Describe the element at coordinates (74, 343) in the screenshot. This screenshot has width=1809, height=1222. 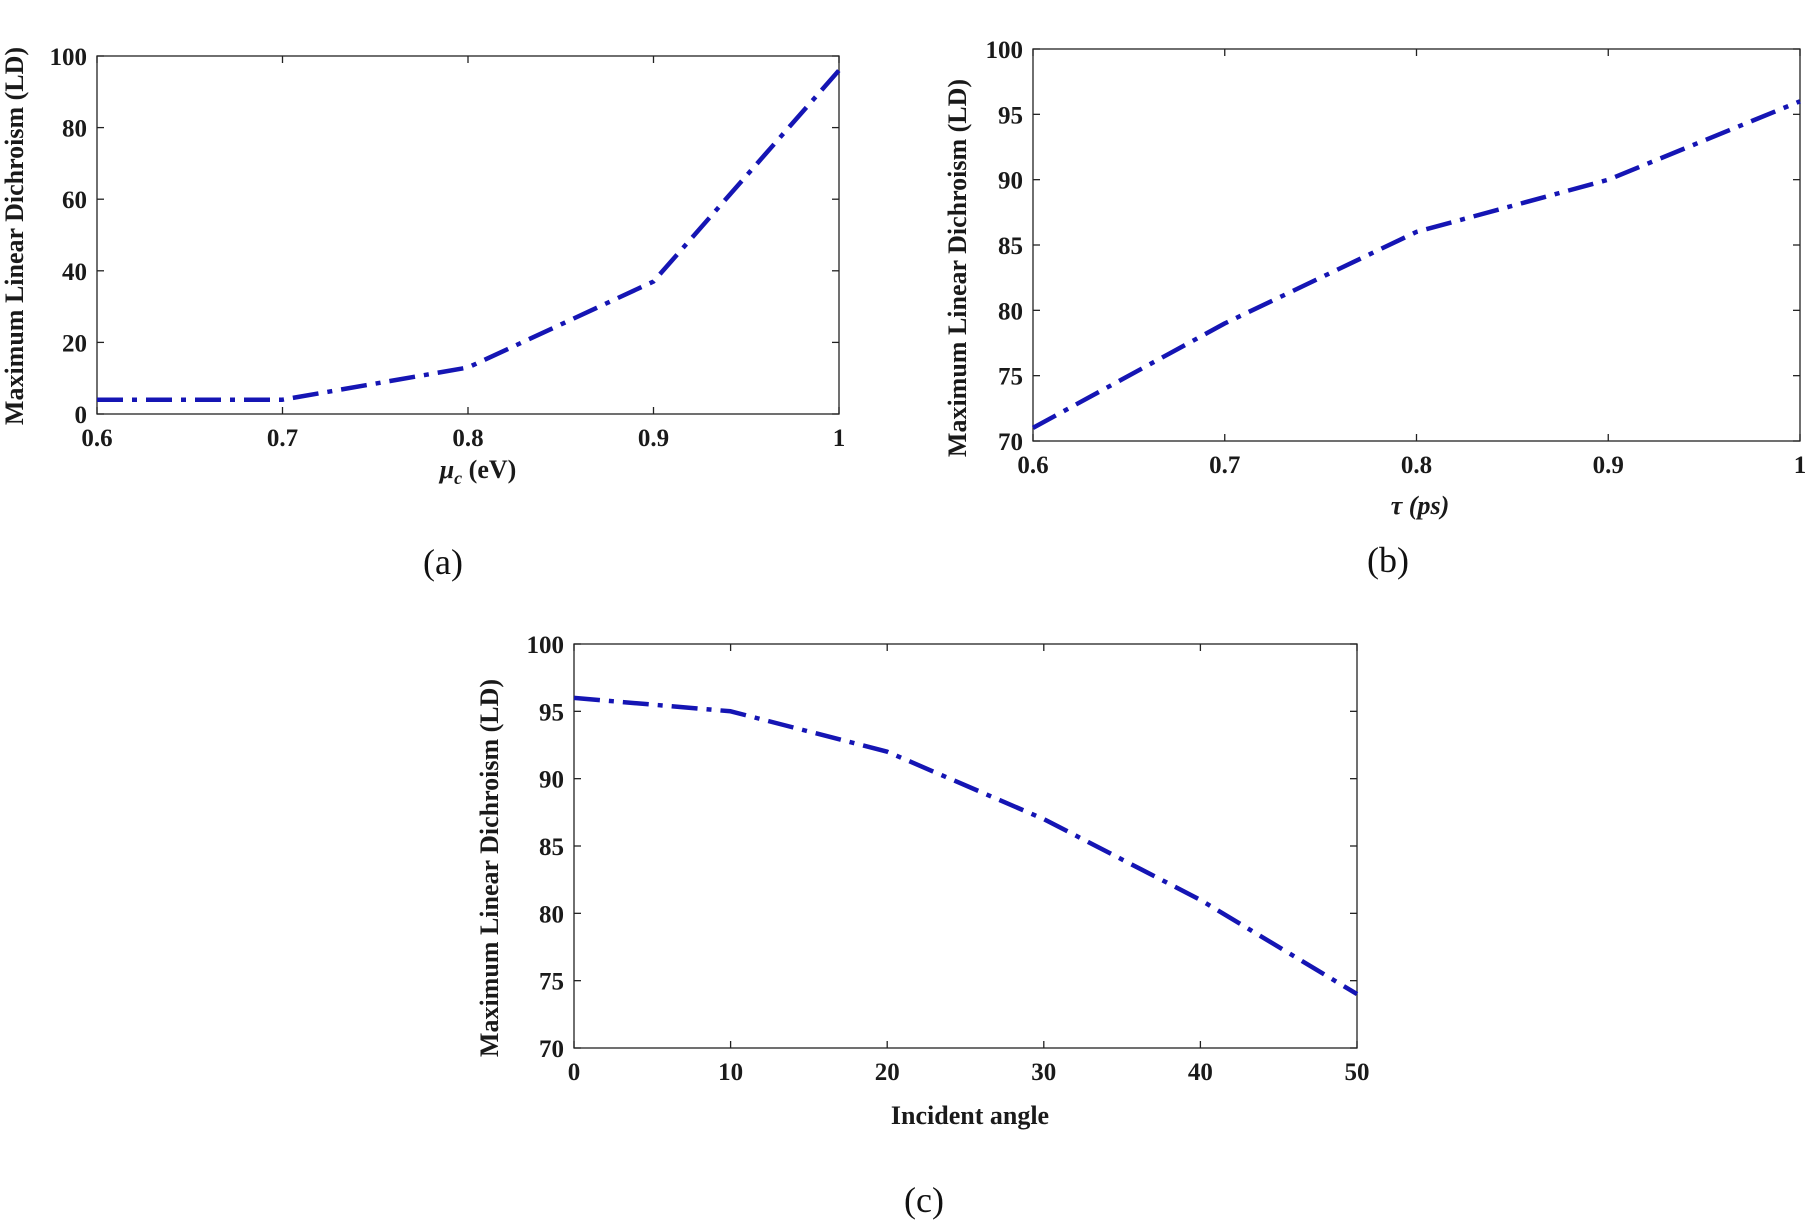
I see `panel-a-y-tick-label: 20` at that location.